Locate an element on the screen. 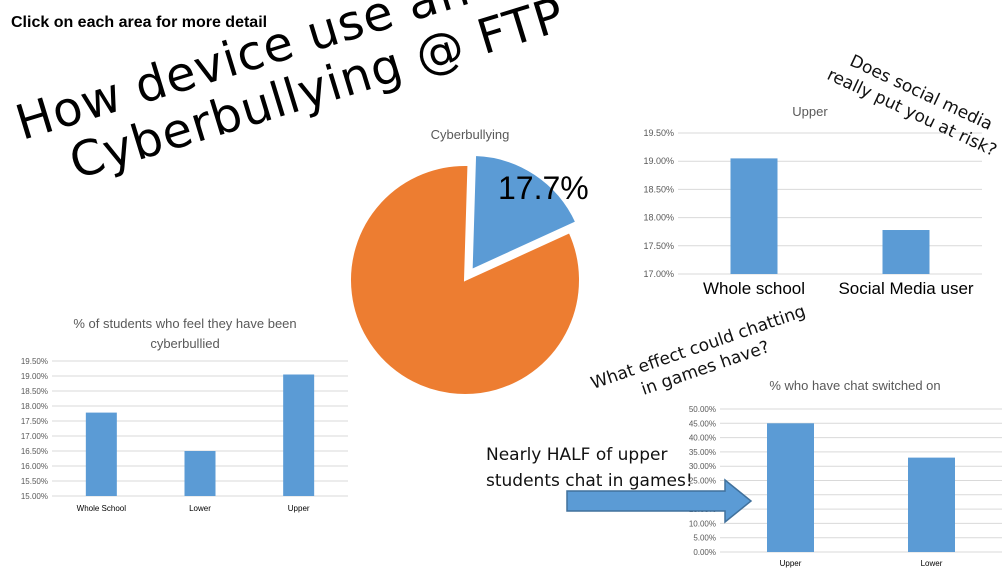 The image size is (1006, 577). y-tick-label: 5.00% is located at coordinates (704, 538).